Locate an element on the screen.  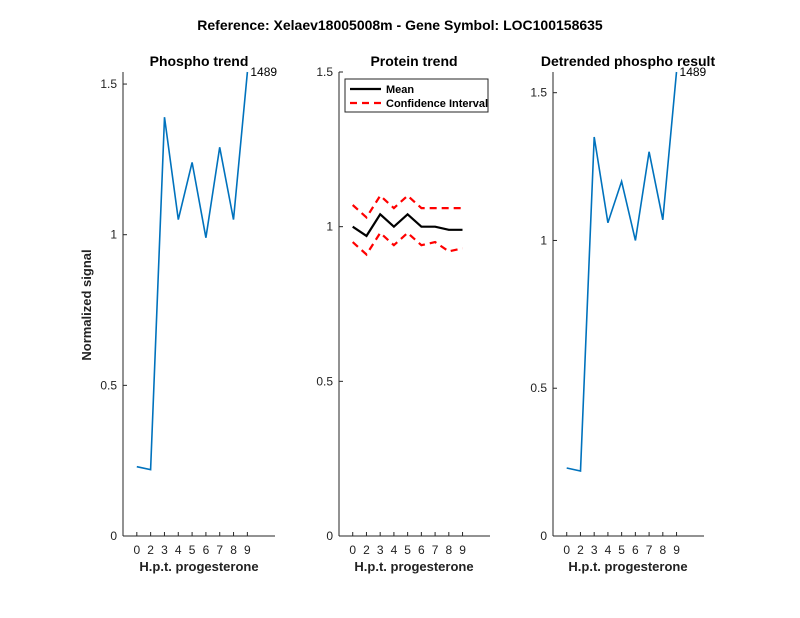
detrended-phospho-x-tick-label: 8 is located at coordinates (662, 550).